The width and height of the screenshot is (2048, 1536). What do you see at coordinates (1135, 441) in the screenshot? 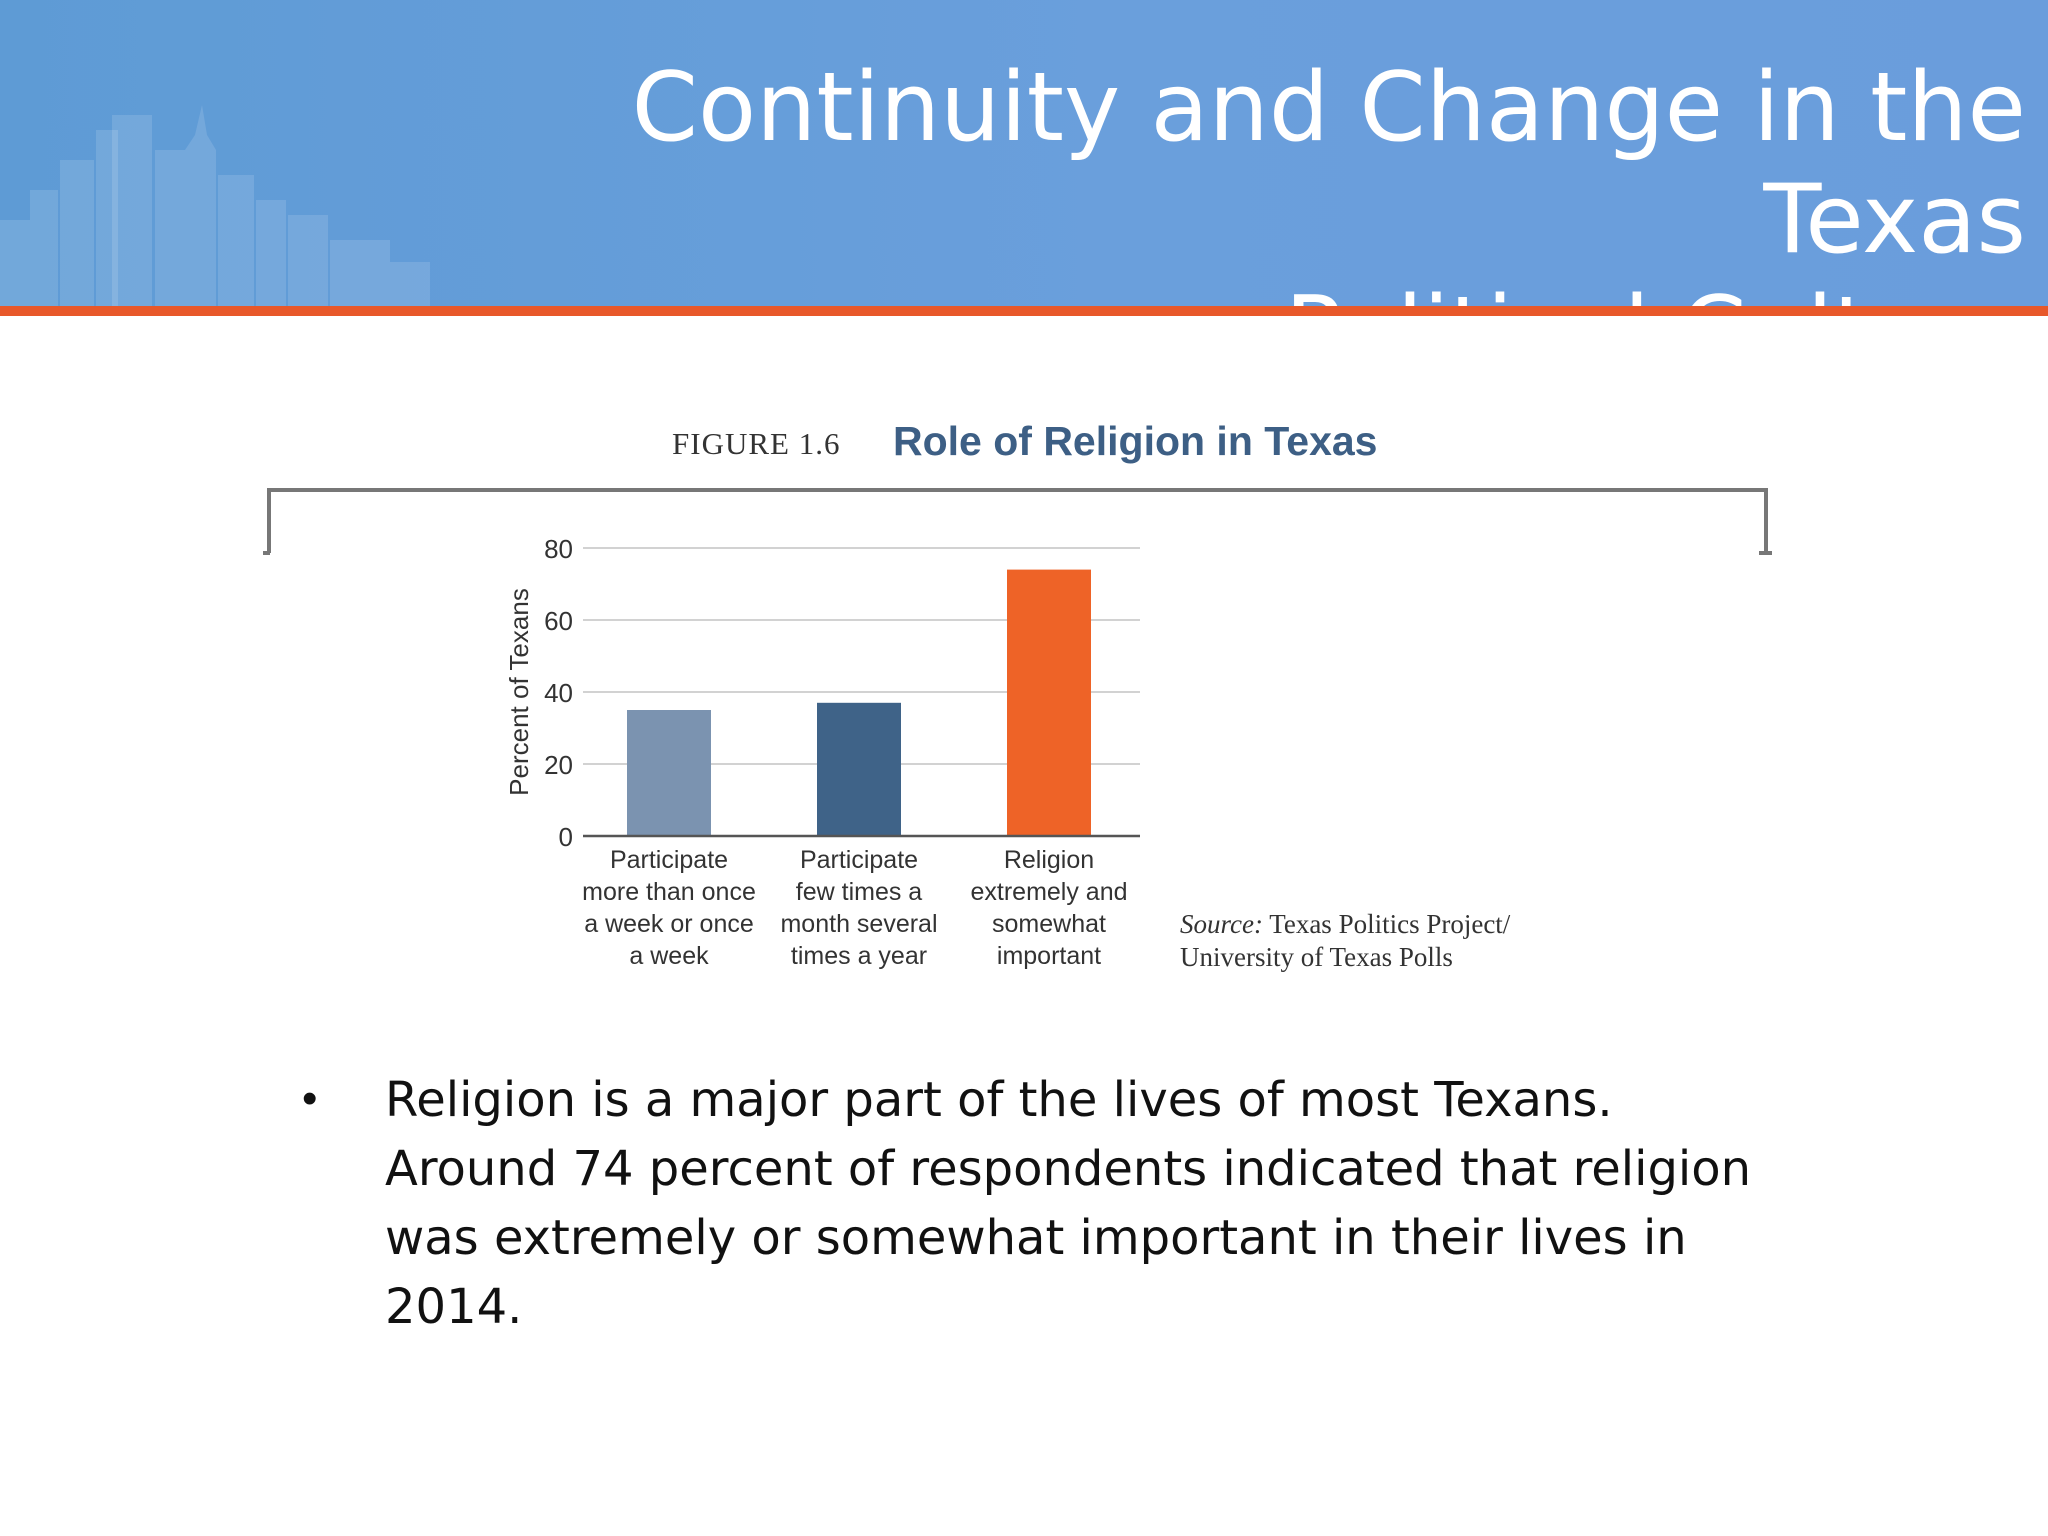
I see `figure-title: Role of Religion in Texas` at bounding box center [1135, 441].